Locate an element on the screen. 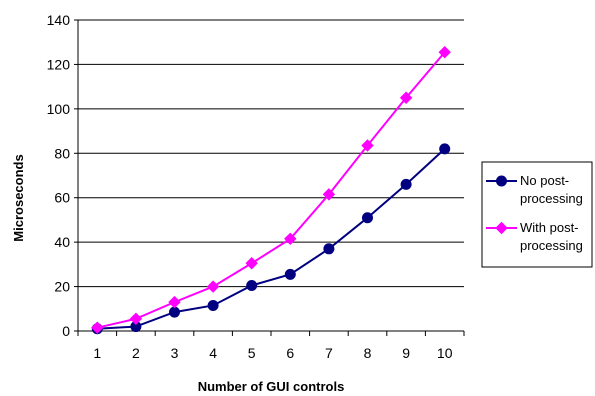  y-tick-label: 0 is located at coordinates (66, 331).